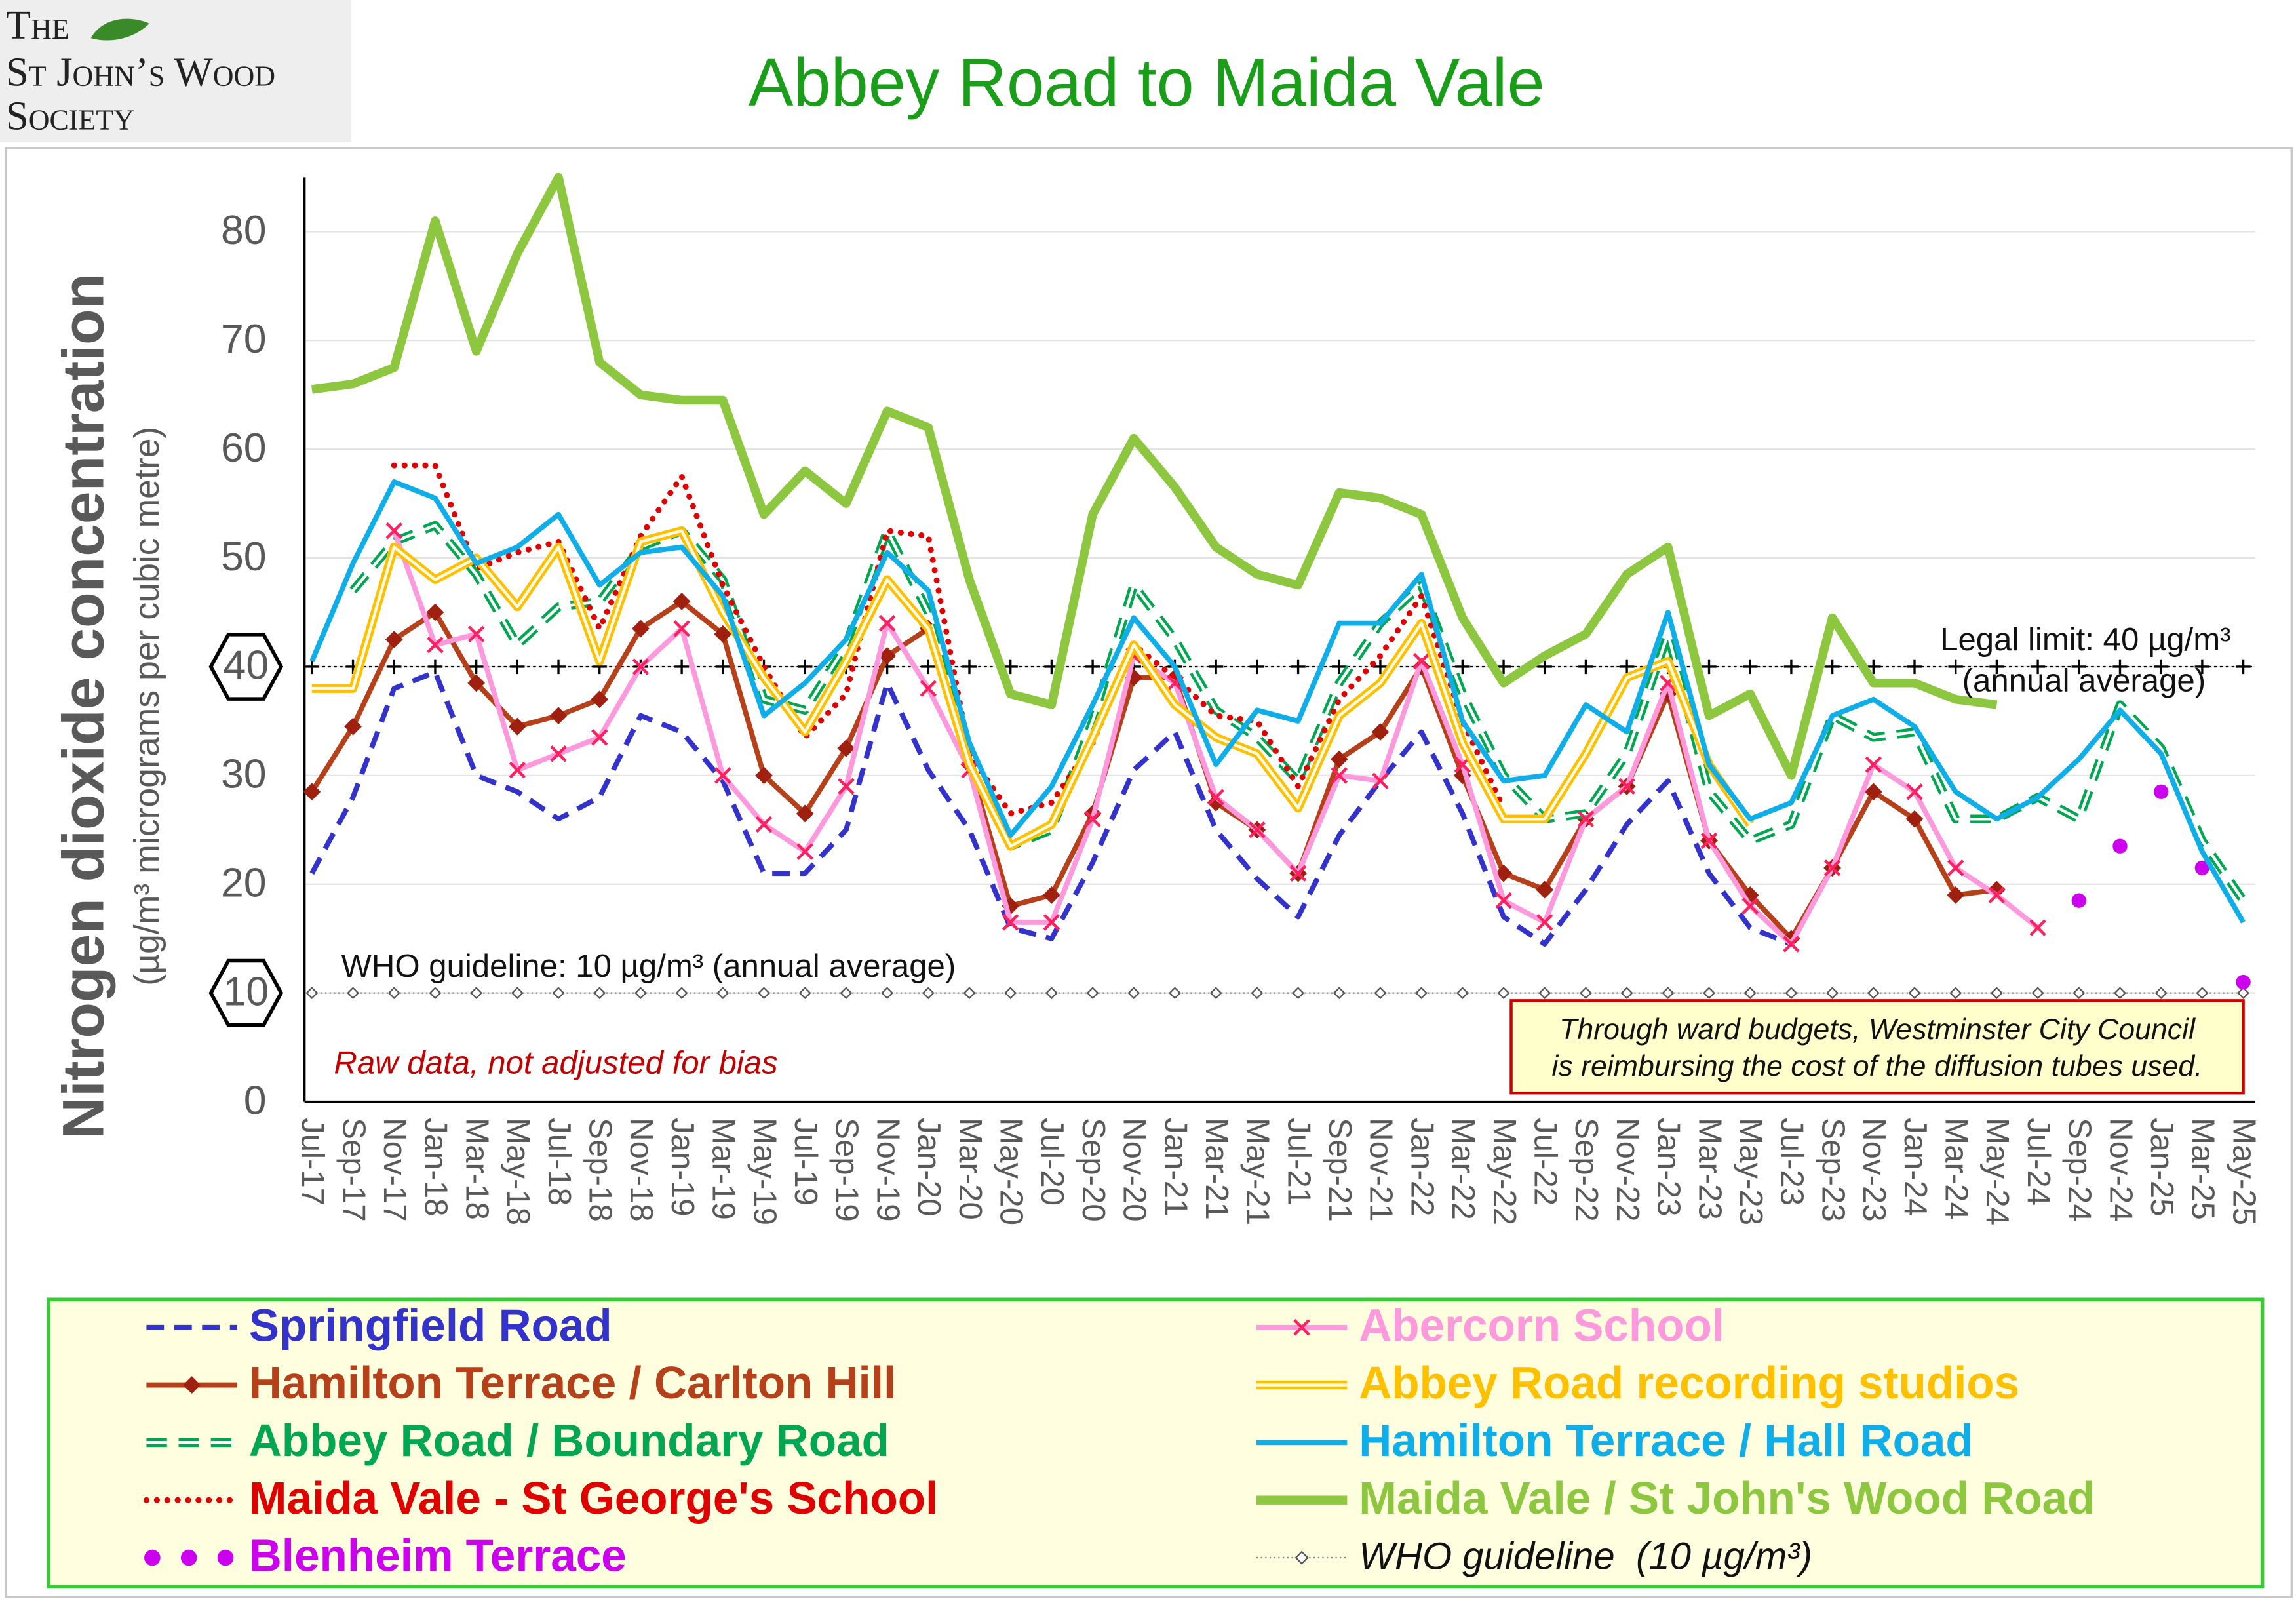 This screenshot has width=2296, height=1616. What do you see at coordinates (1340, 1169) in the screenshot?
I see `x-tick-label: Sep-21` at bounding box center [1340, 1169].